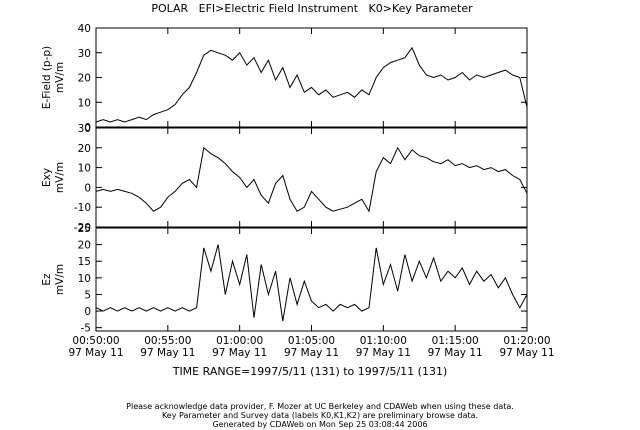 The height and width of the screenshot is (430, 640). I want to click on x-tick-time-label: 01:15:00, so click(455, 341).